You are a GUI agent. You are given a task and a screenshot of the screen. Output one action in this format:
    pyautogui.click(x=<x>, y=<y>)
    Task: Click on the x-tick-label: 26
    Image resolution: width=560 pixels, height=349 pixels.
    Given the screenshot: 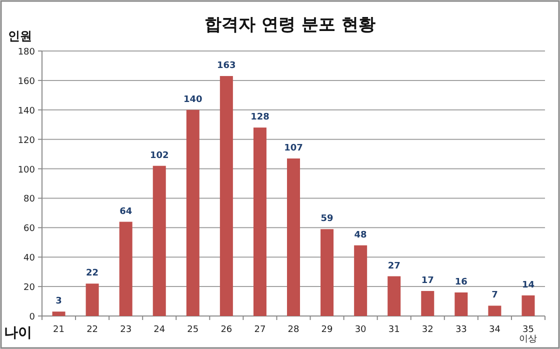 What is the action you would take?
    pyautogui.click(x=226, y=330)
    